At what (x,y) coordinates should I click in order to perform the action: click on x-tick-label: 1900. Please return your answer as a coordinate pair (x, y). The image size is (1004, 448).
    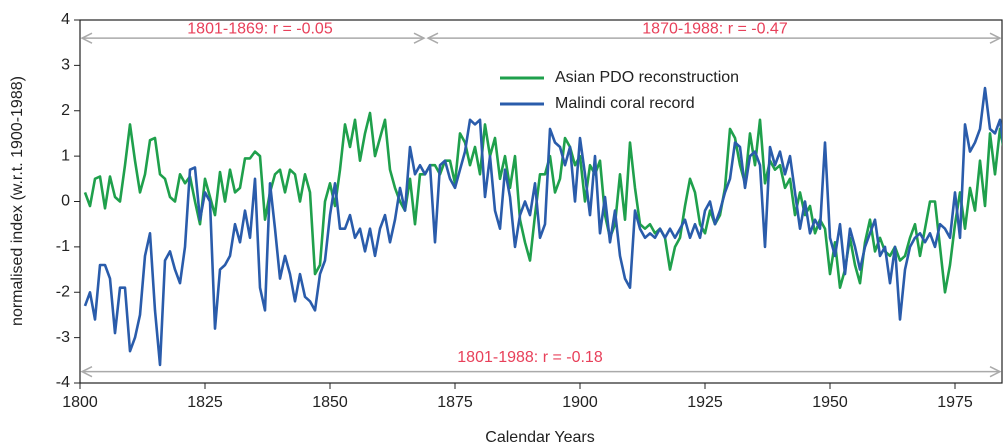
    Looking at the image, I should click on (580, 402).